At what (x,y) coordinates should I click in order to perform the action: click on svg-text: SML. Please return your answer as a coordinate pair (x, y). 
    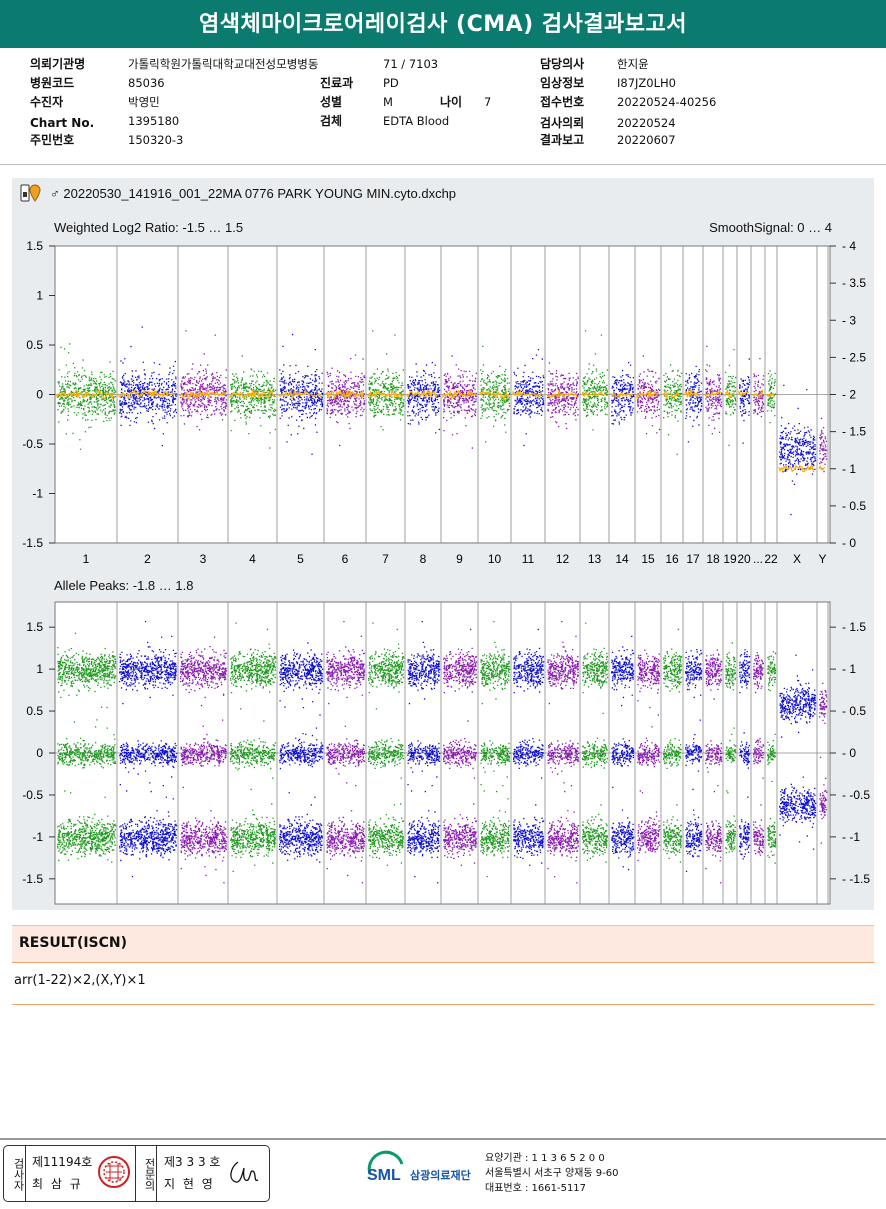
    Looking at the image, I should click on (384, 1175).